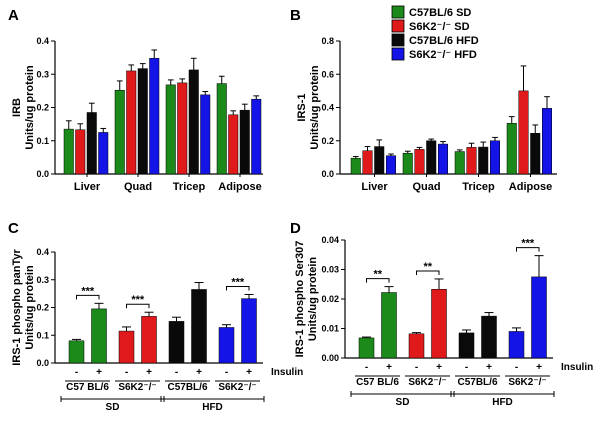 This screenshot has width=600, height=437. What do you see at coordinates (398, 54) in the screenshot?
I see `legend-swatch-s6k2-hfd` at bounding box center [398, 54].